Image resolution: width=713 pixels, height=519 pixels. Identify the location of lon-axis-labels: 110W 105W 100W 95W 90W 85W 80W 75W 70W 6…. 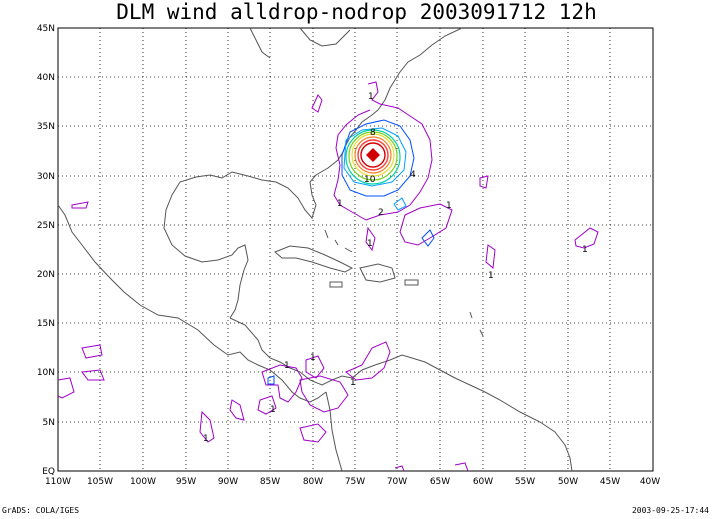
(352, 482).